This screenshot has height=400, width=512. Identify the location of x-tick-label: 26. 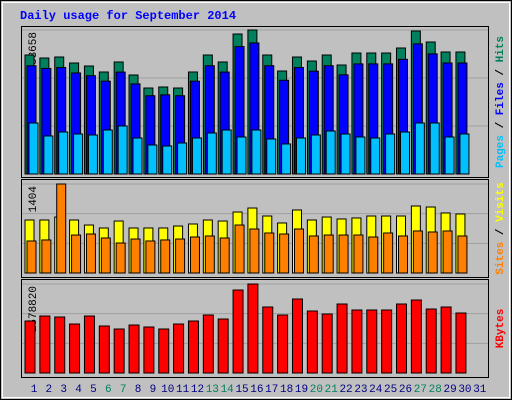
(405, 390).